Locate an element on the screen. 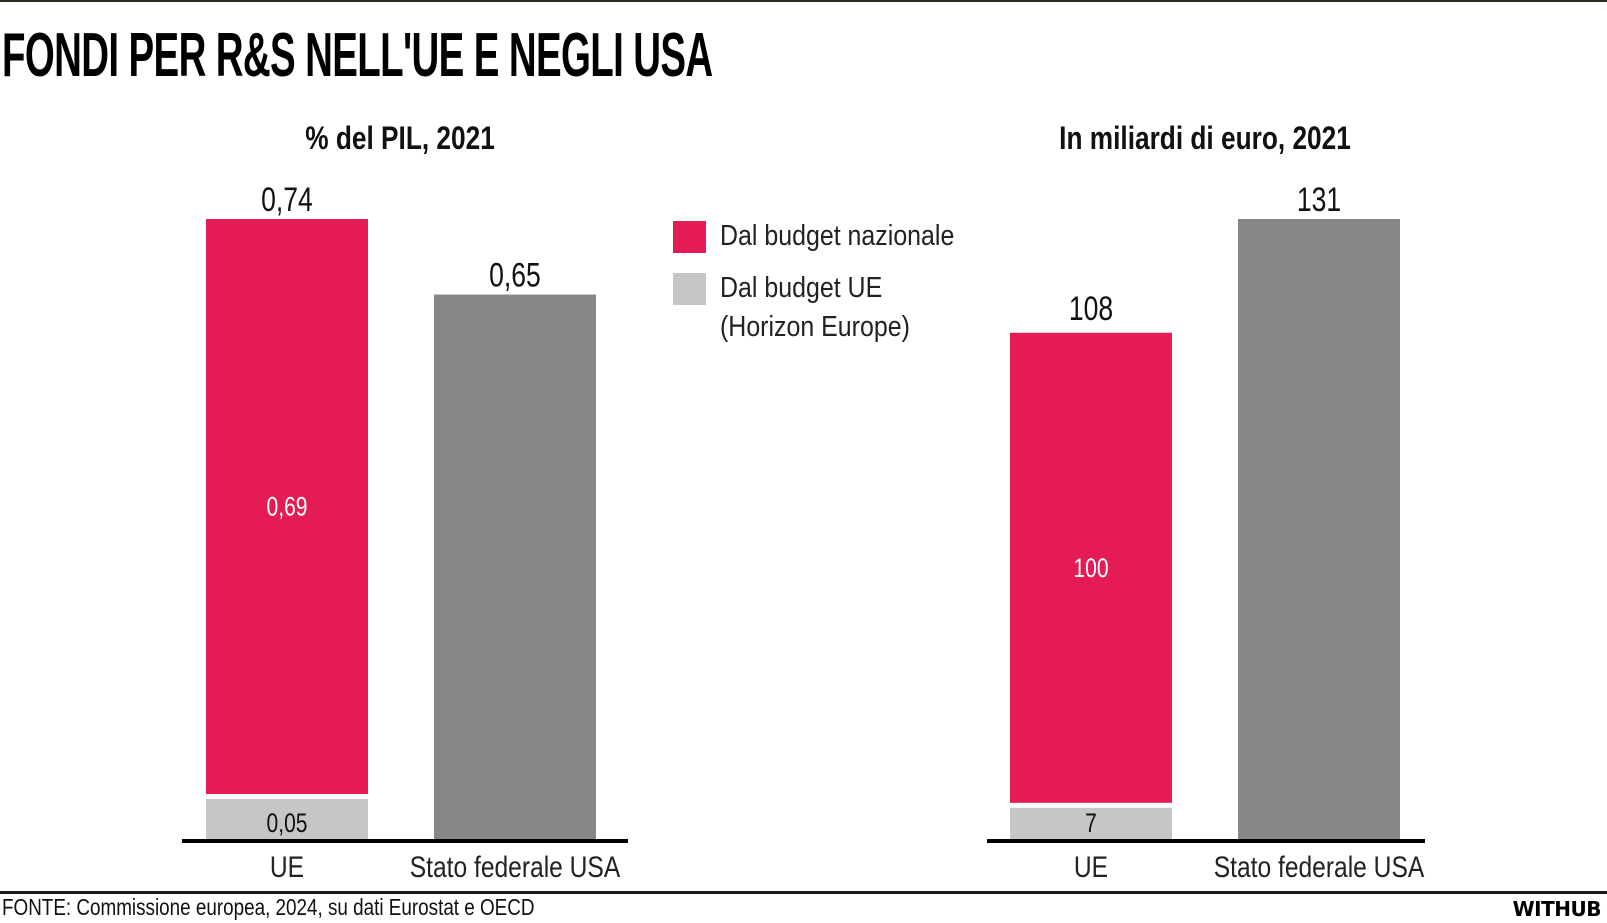  data-label-eu-budget: 0,05 is located at coordinates (287, 824).